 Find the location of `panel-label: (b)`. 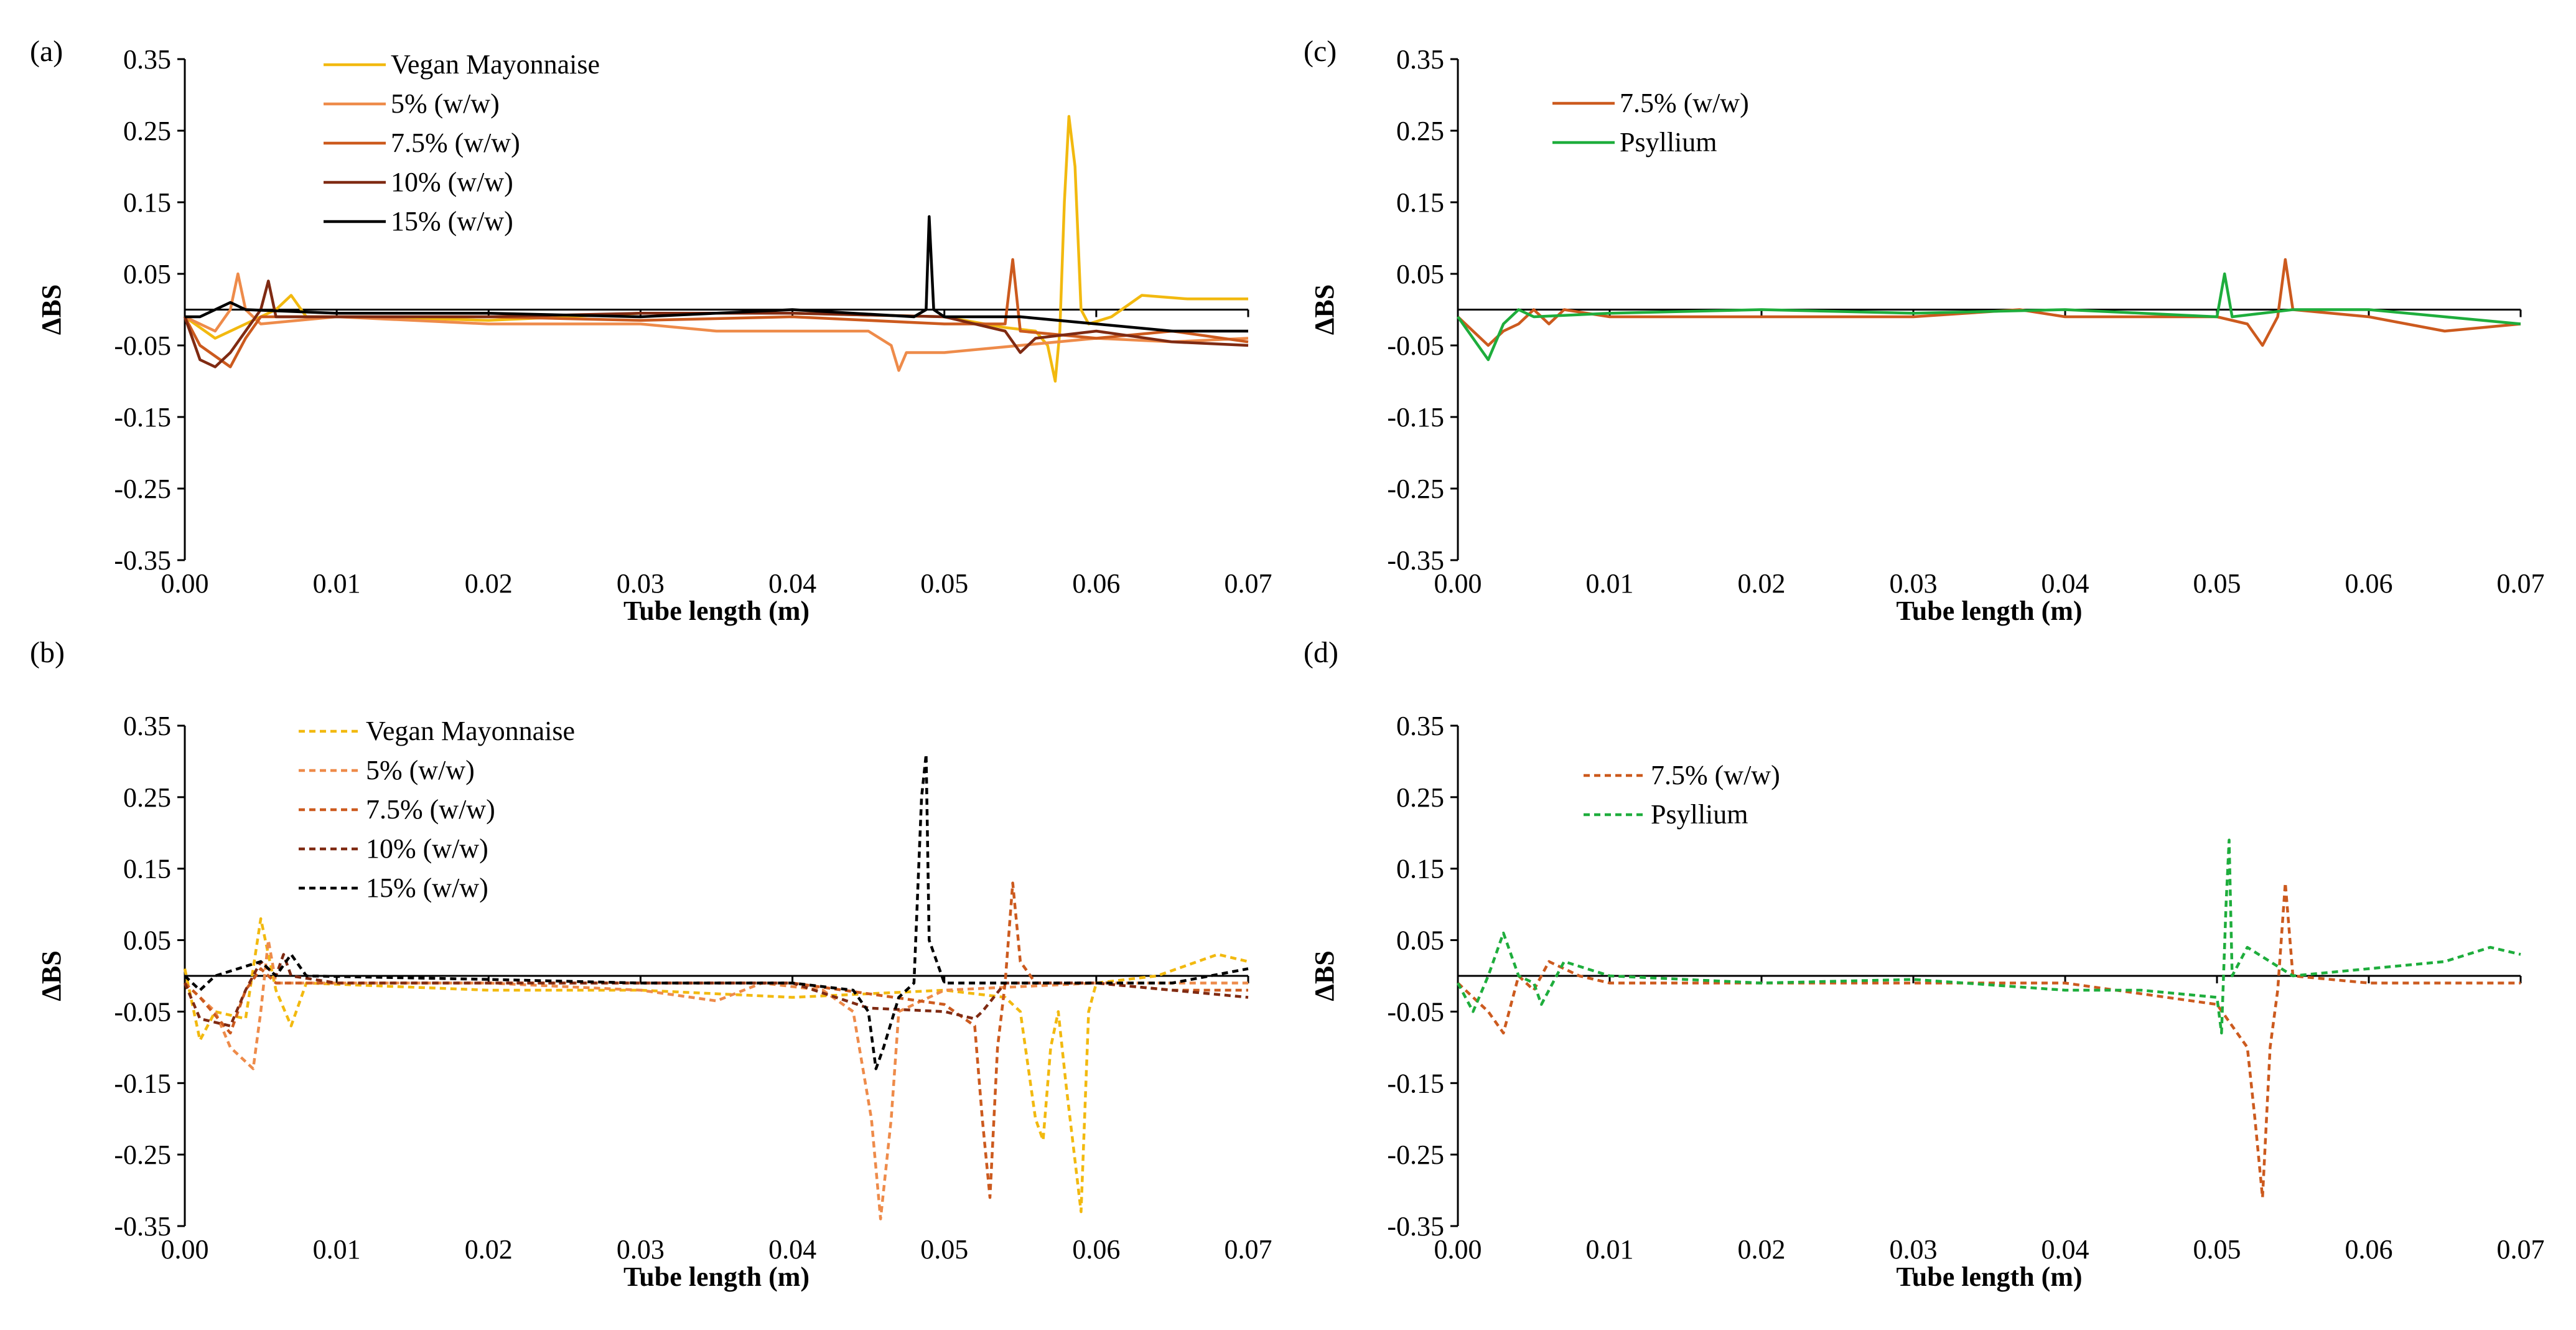

panel-label: (b) is located at coordinates (48, 652).